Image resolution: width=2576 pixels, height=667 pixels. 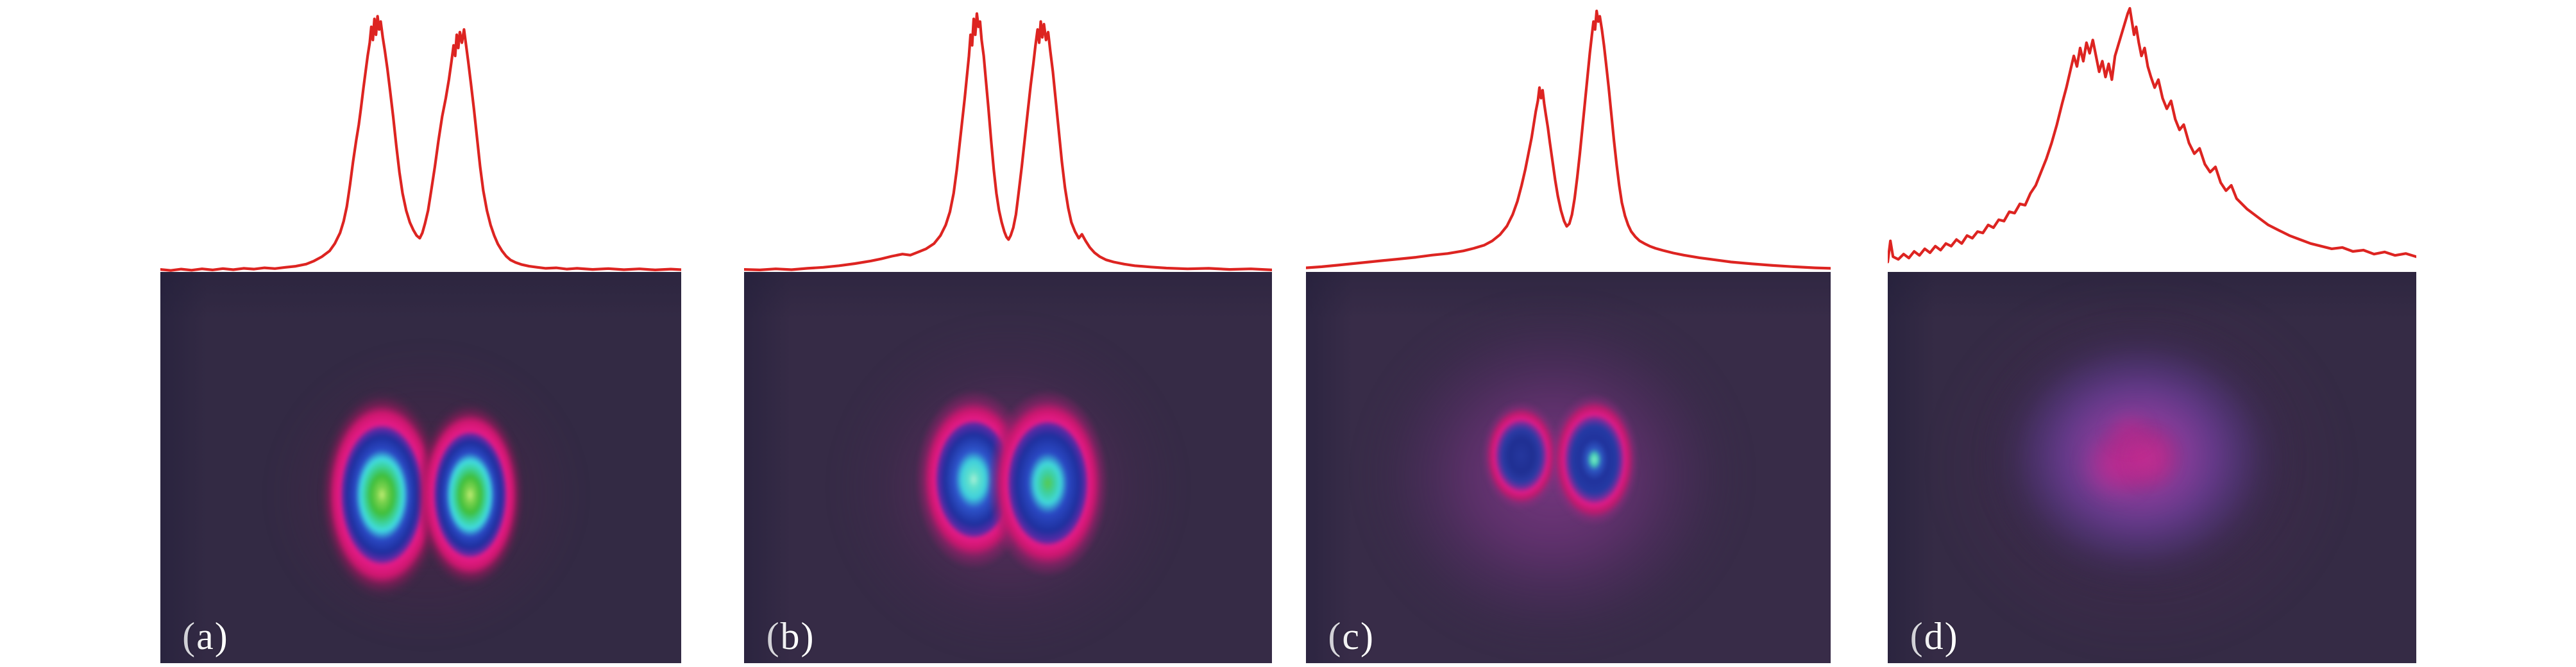 I want to click on profile-curve-d, so click(x=2152, y=135).